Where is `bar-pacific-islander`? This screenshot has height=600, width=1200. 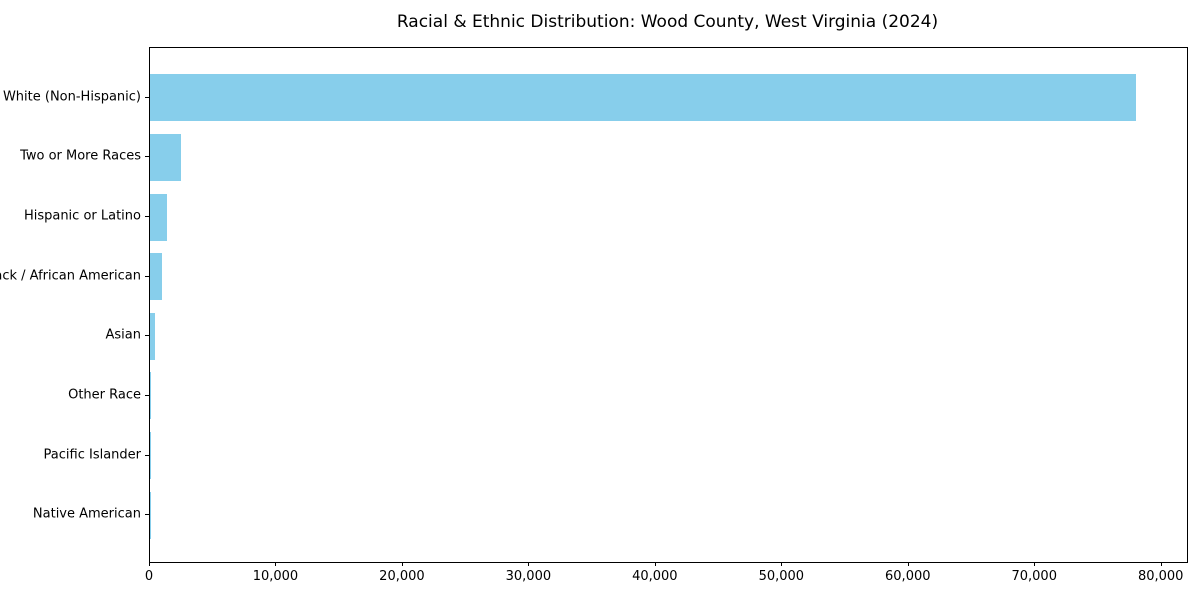
bar-pacific-islander is located at coordinates (150, 456).